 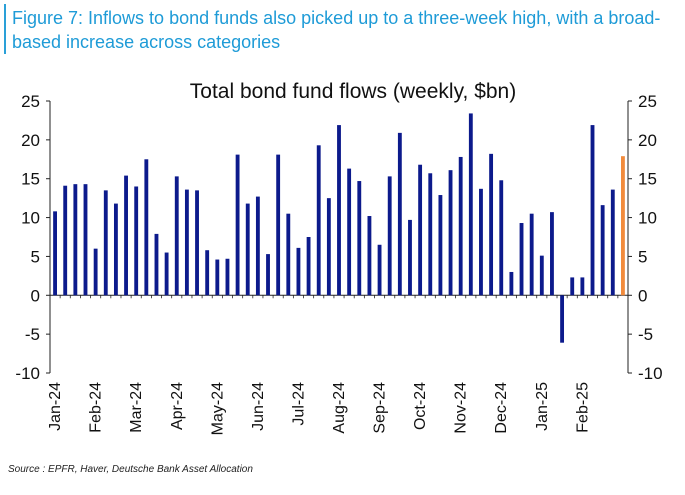 I want to click on x-tick-label: Mar-24, so click(x=136, y=407).